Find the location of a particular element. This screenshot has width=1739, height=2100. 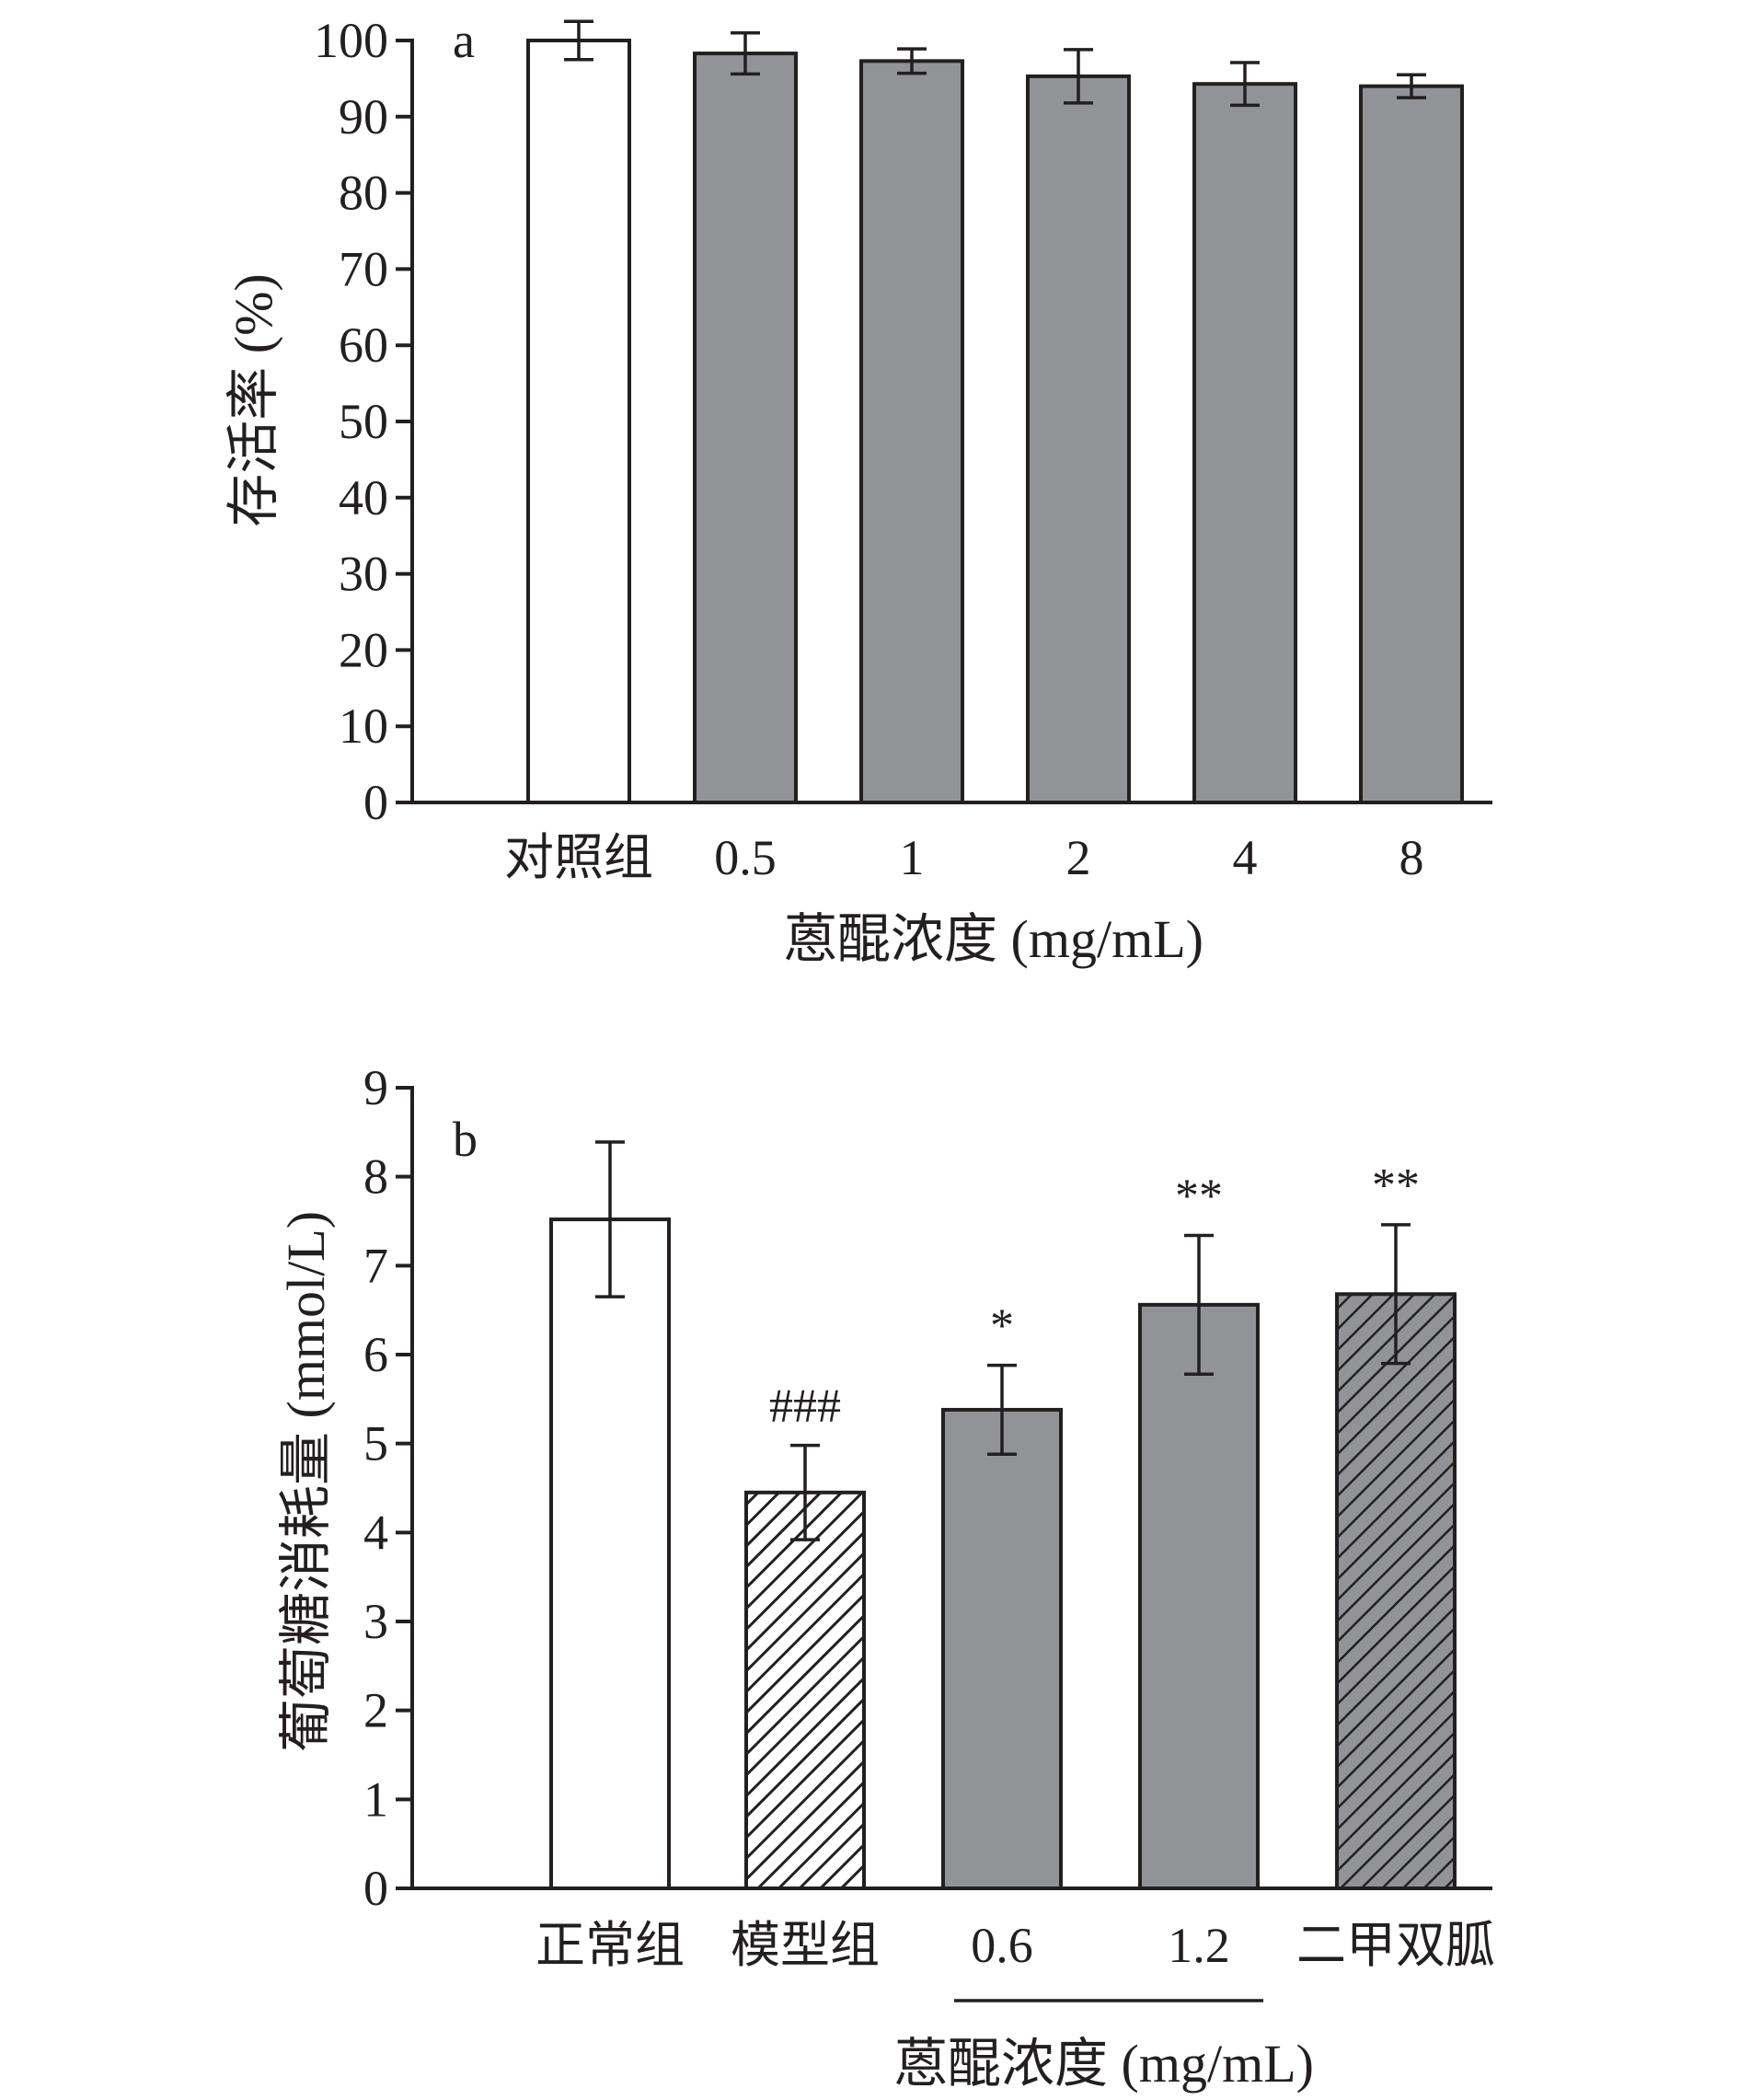

y-tick-label: 9 is located at coordinates (376, 1087).